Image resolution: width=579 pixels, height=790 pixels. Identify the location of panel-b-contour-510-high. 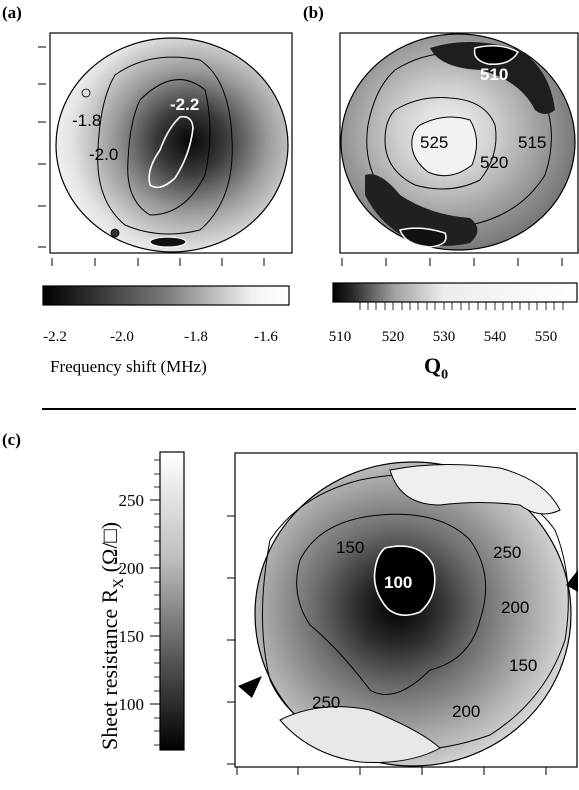
(496, 55).